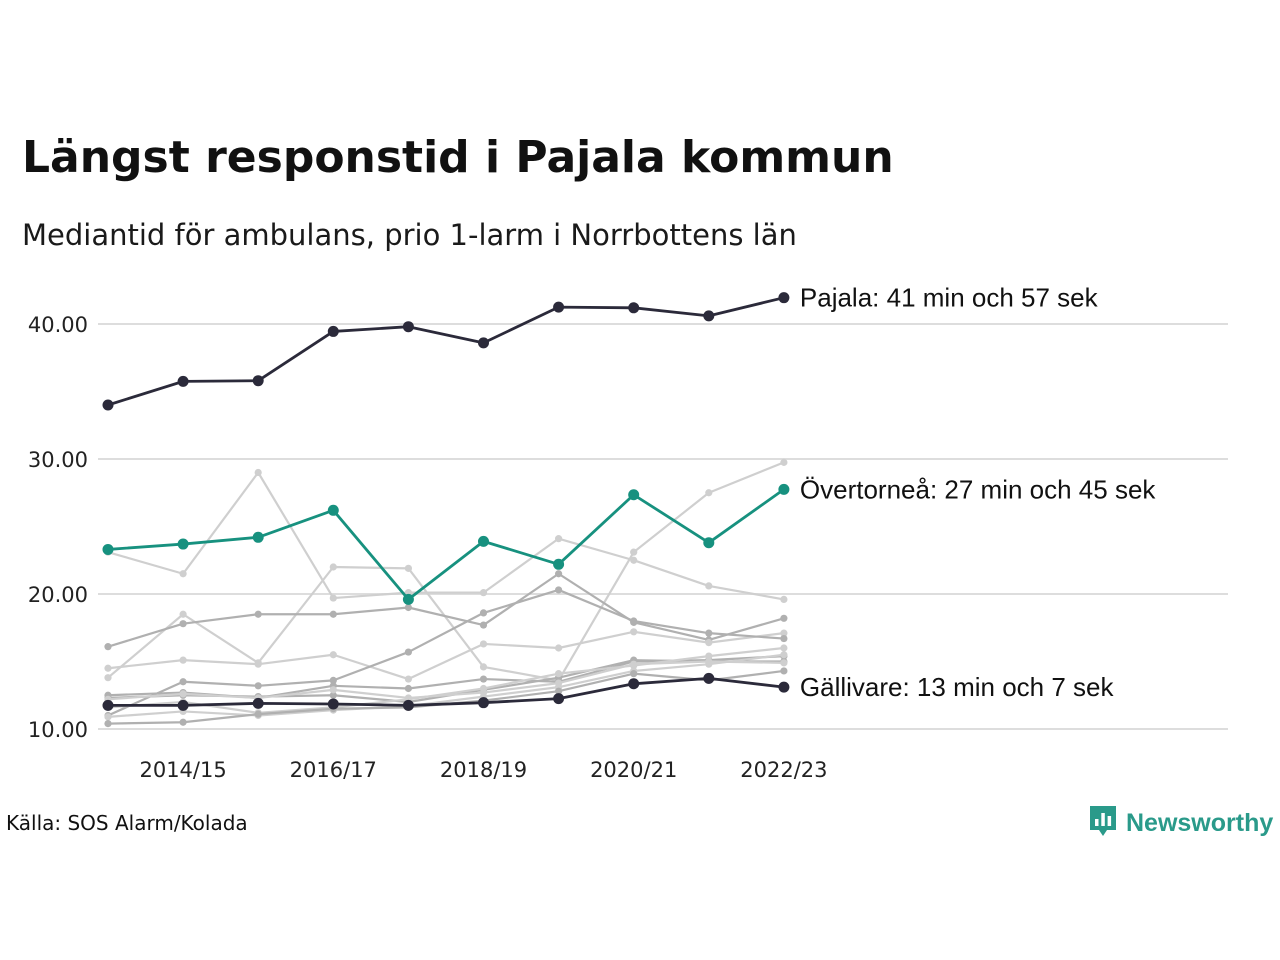 This screenshot has width=1280, height=960. I want to click on series-vertorne-end-label: Övertorneå: 27 min och 45 sek, so click(978, 489).